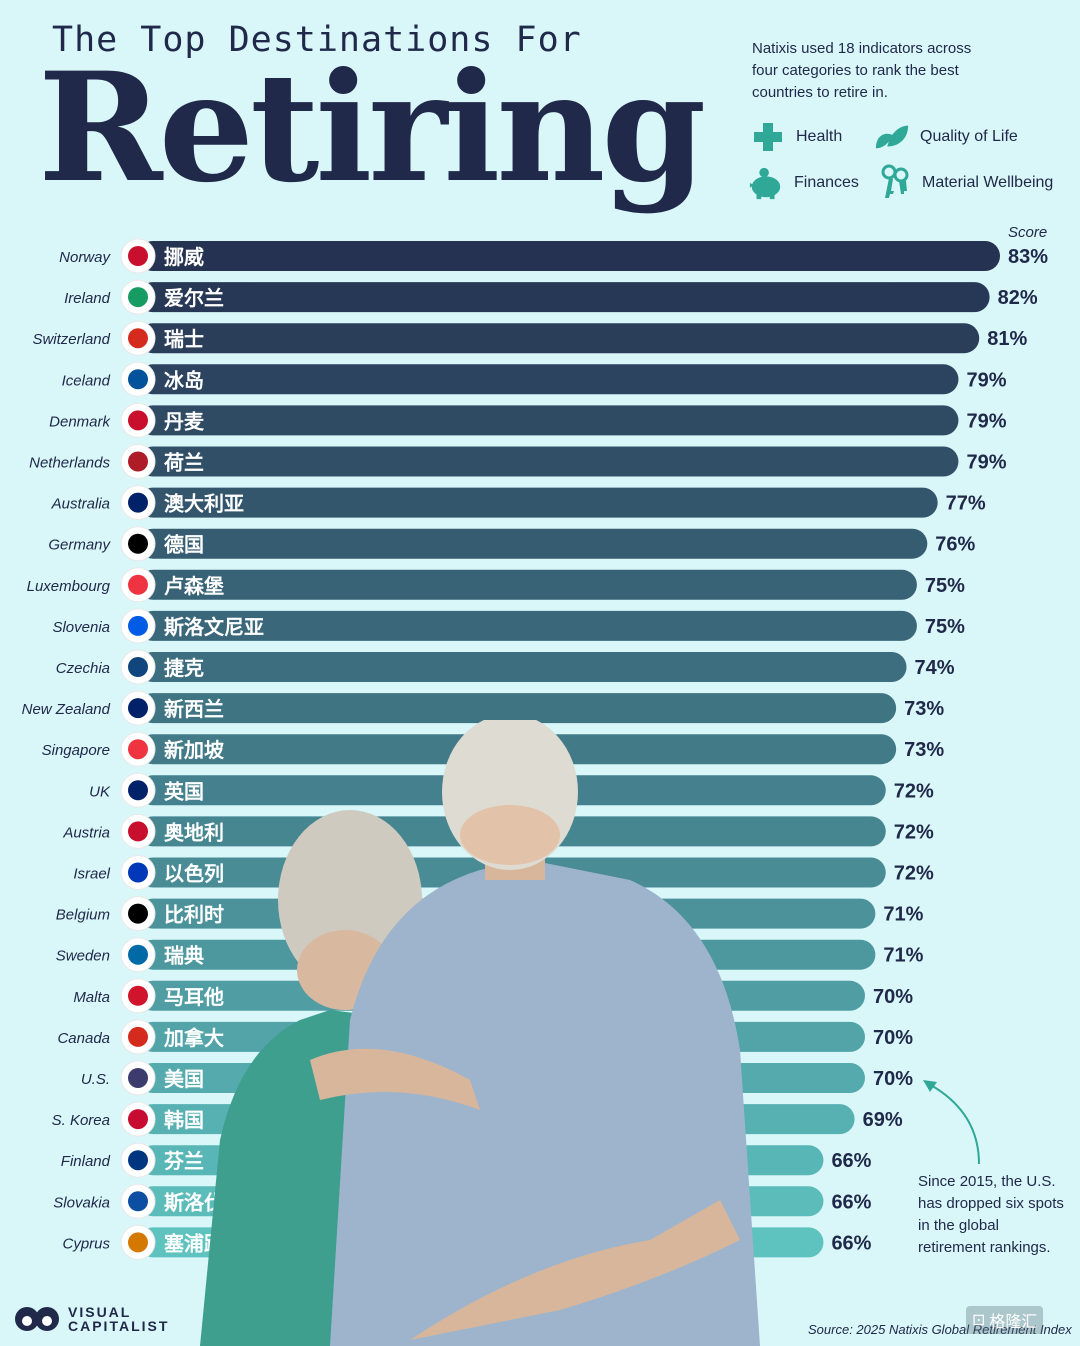 The height and width of the screenshot is (1346, 1080). I want to click on country-label: Denmark, so click(80, 421).